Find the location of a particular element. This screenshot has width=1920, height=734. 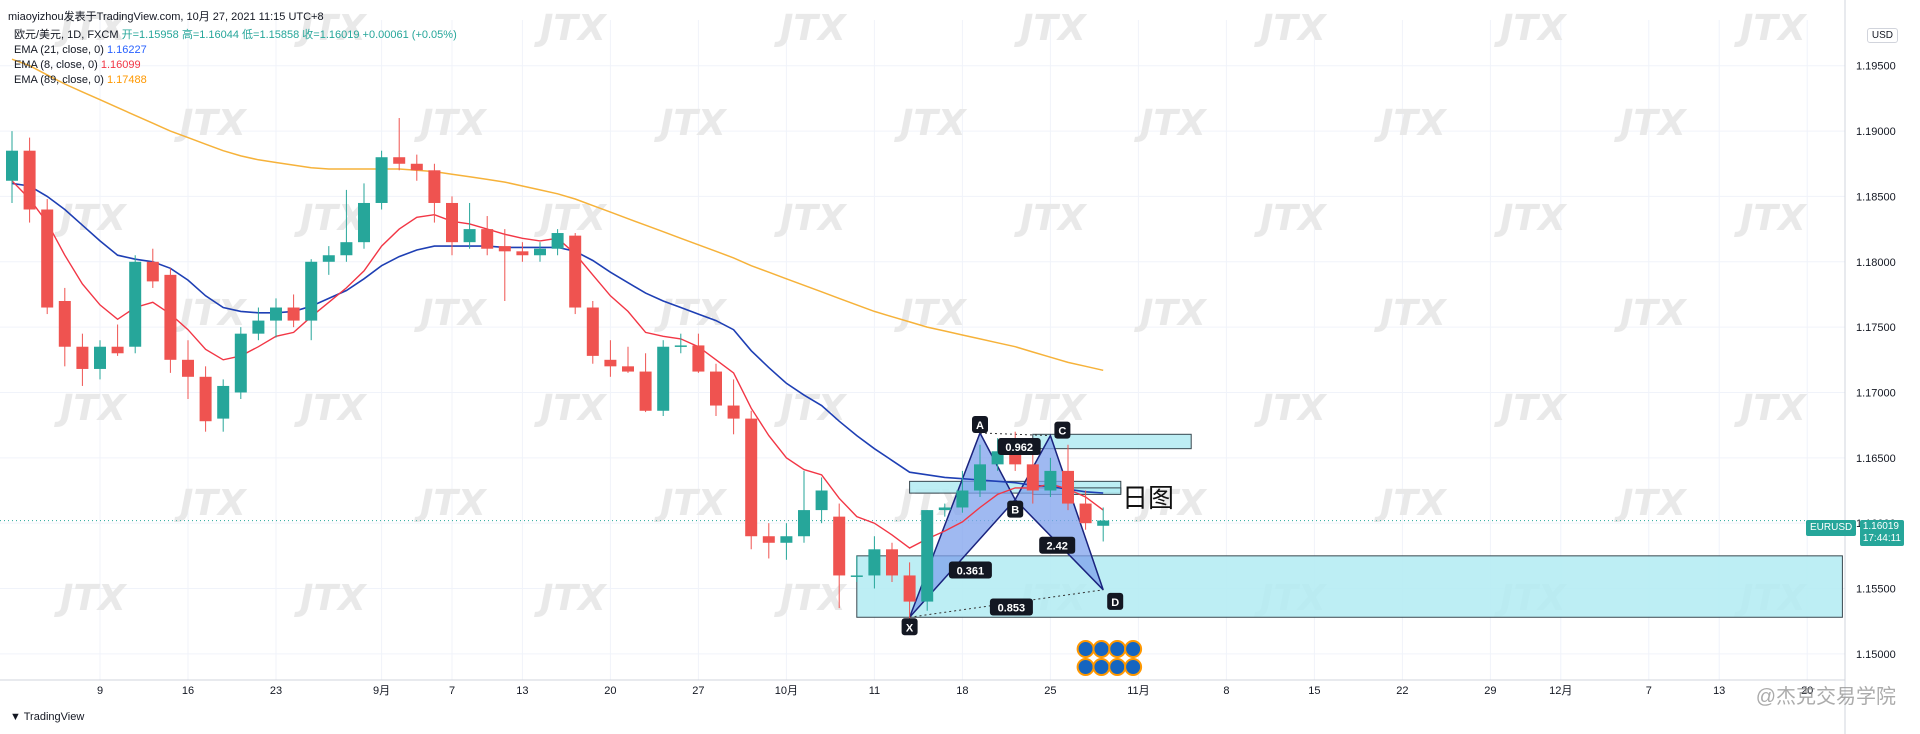

x-tick-label: 20 is located at coordinates (610, 691).